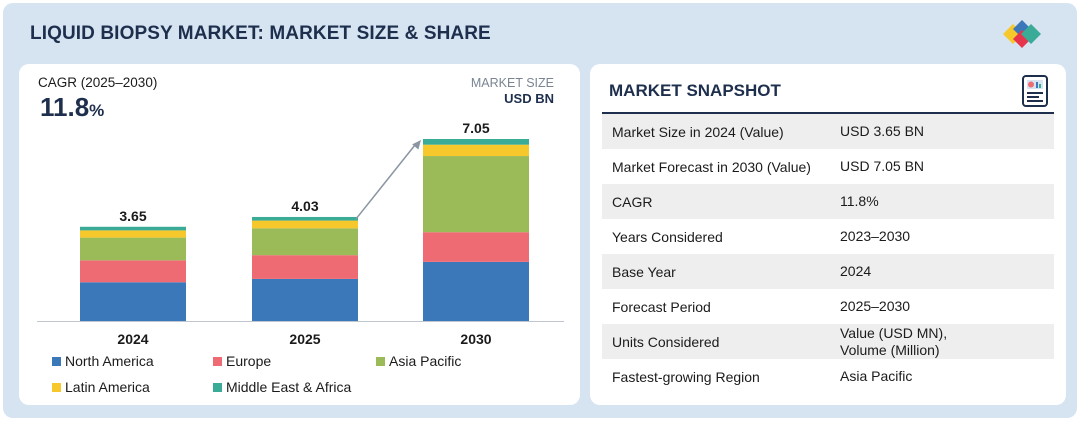 Image resolution: width=1080 pixels, height=421 pixels. I want to click on snapshot-row-label: Units Considered, so click(666, 341).